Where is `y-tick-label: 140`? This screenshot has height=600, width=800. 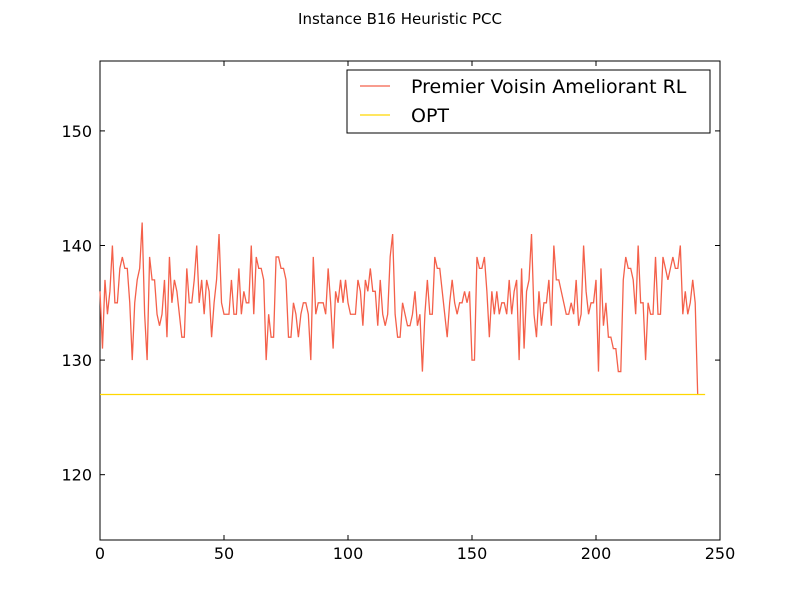
y-tick-label: 140 is located at coordinates (76, 245).